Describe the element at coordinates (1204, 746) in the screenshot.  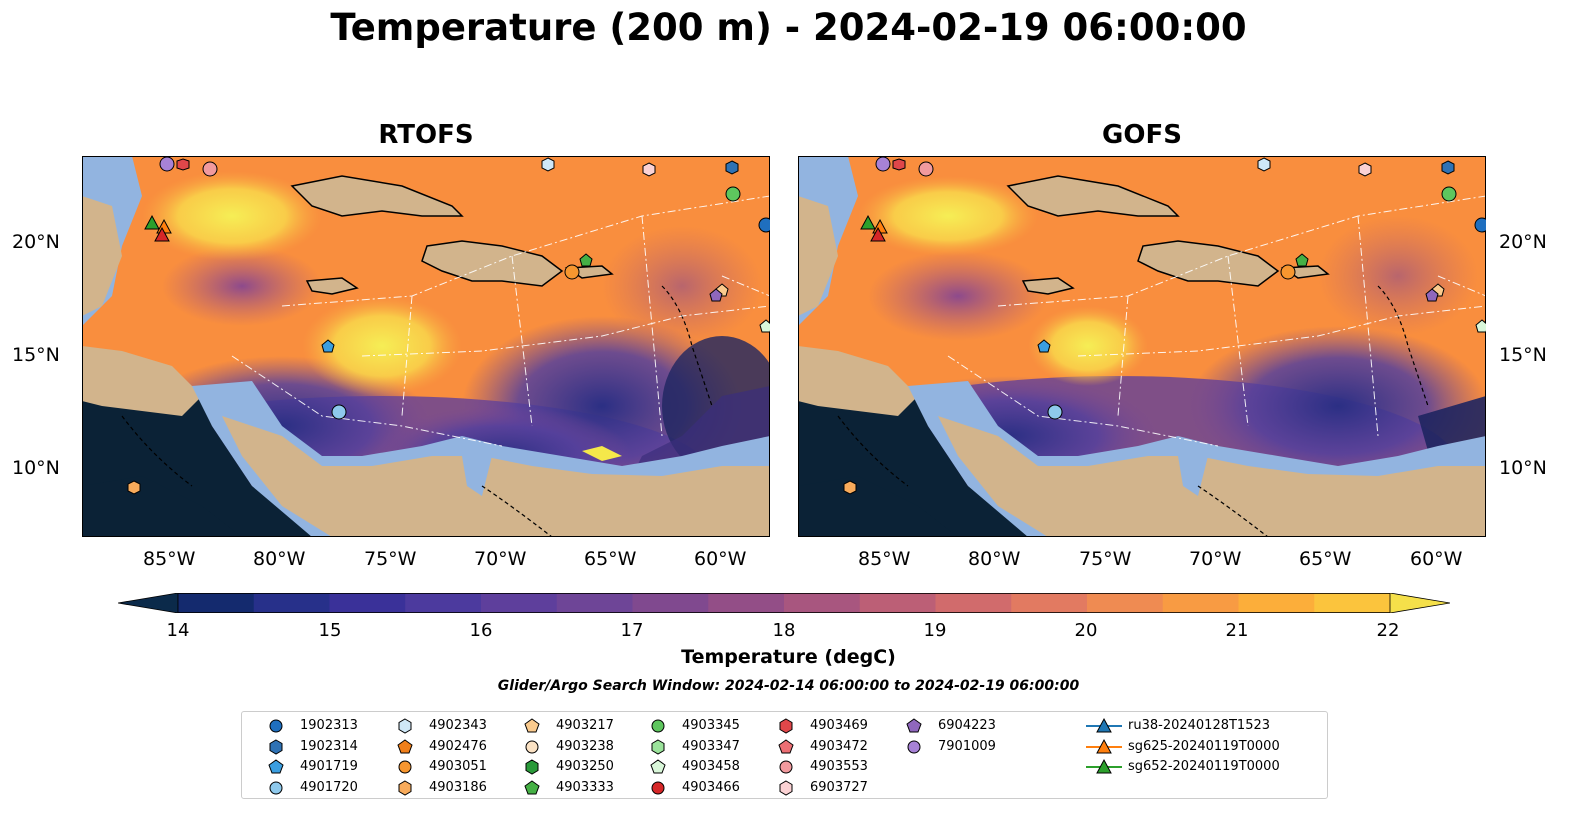
I see `legend-label: sg625-20240119T0000` at that location.